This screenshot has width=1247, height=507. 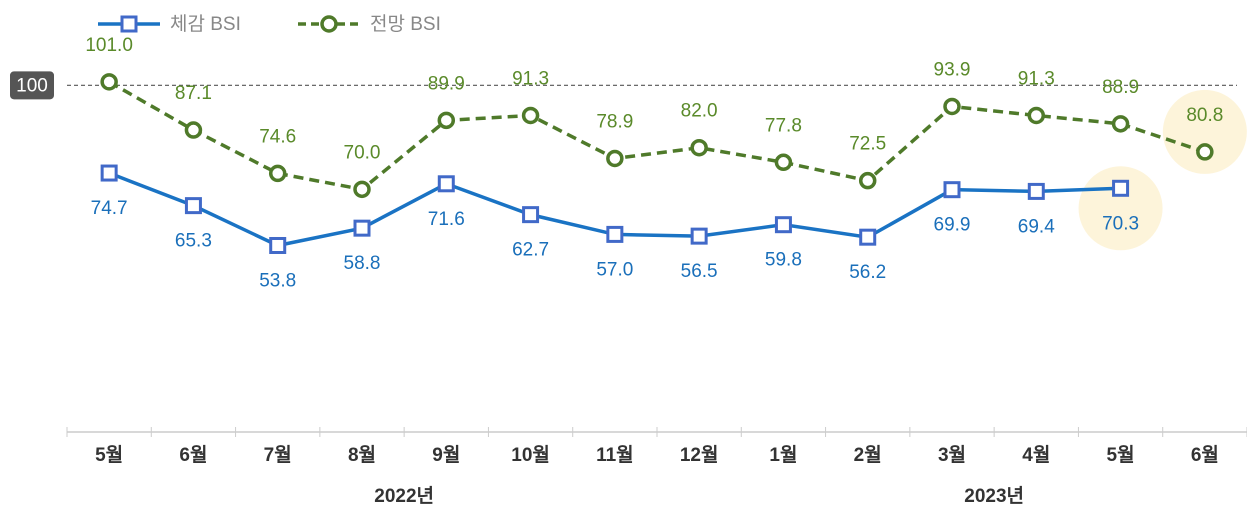 I want to click on x-tick-label: 3월, so click(x=952, y=455).